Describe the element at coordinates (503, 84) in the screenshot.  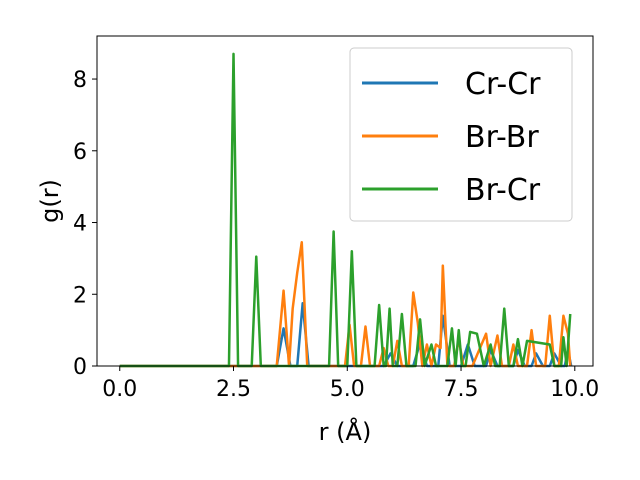
I see `legend-label-cr-cr: Cr-Cr` at that location.